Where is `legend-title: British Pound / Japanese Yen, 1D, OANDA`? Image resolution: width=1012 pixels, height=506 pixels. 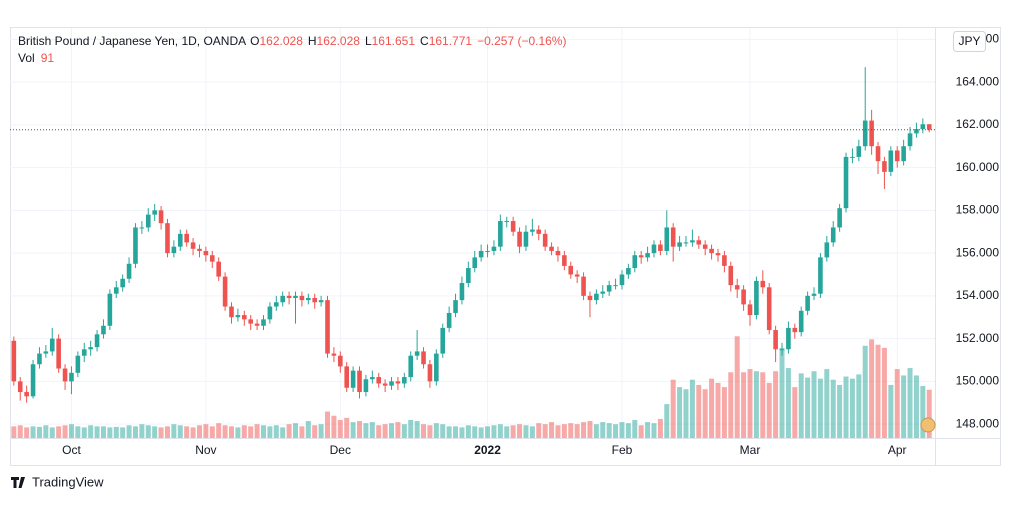 legend-title: British Pound / Japanese Yen, 1D, OANDA is located at coordinates (132, 41).